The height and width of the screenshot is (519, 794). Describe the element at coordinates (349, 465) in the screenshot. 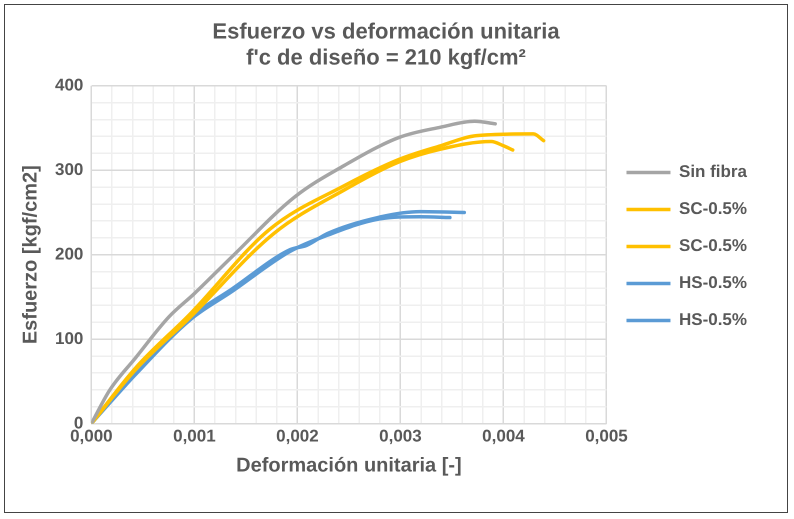

I see `x-axis-title: Deformación unitaria [-]` at that location.